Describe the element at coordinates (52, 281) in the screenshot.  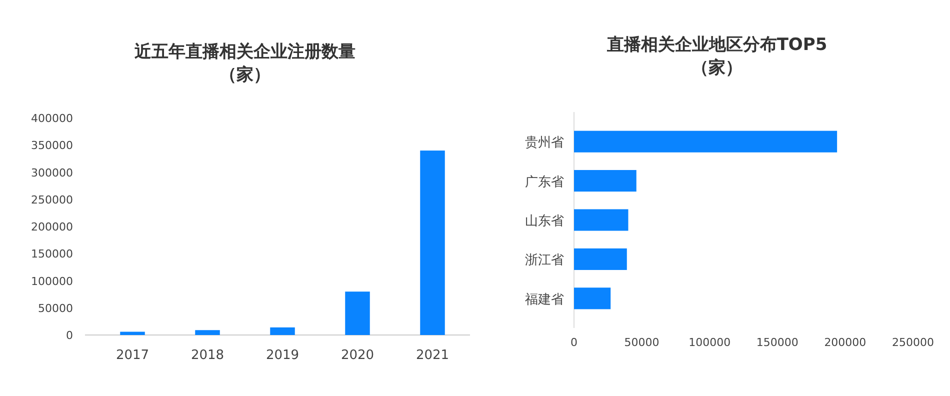
I see `y-tick-label: 100000` at that location.